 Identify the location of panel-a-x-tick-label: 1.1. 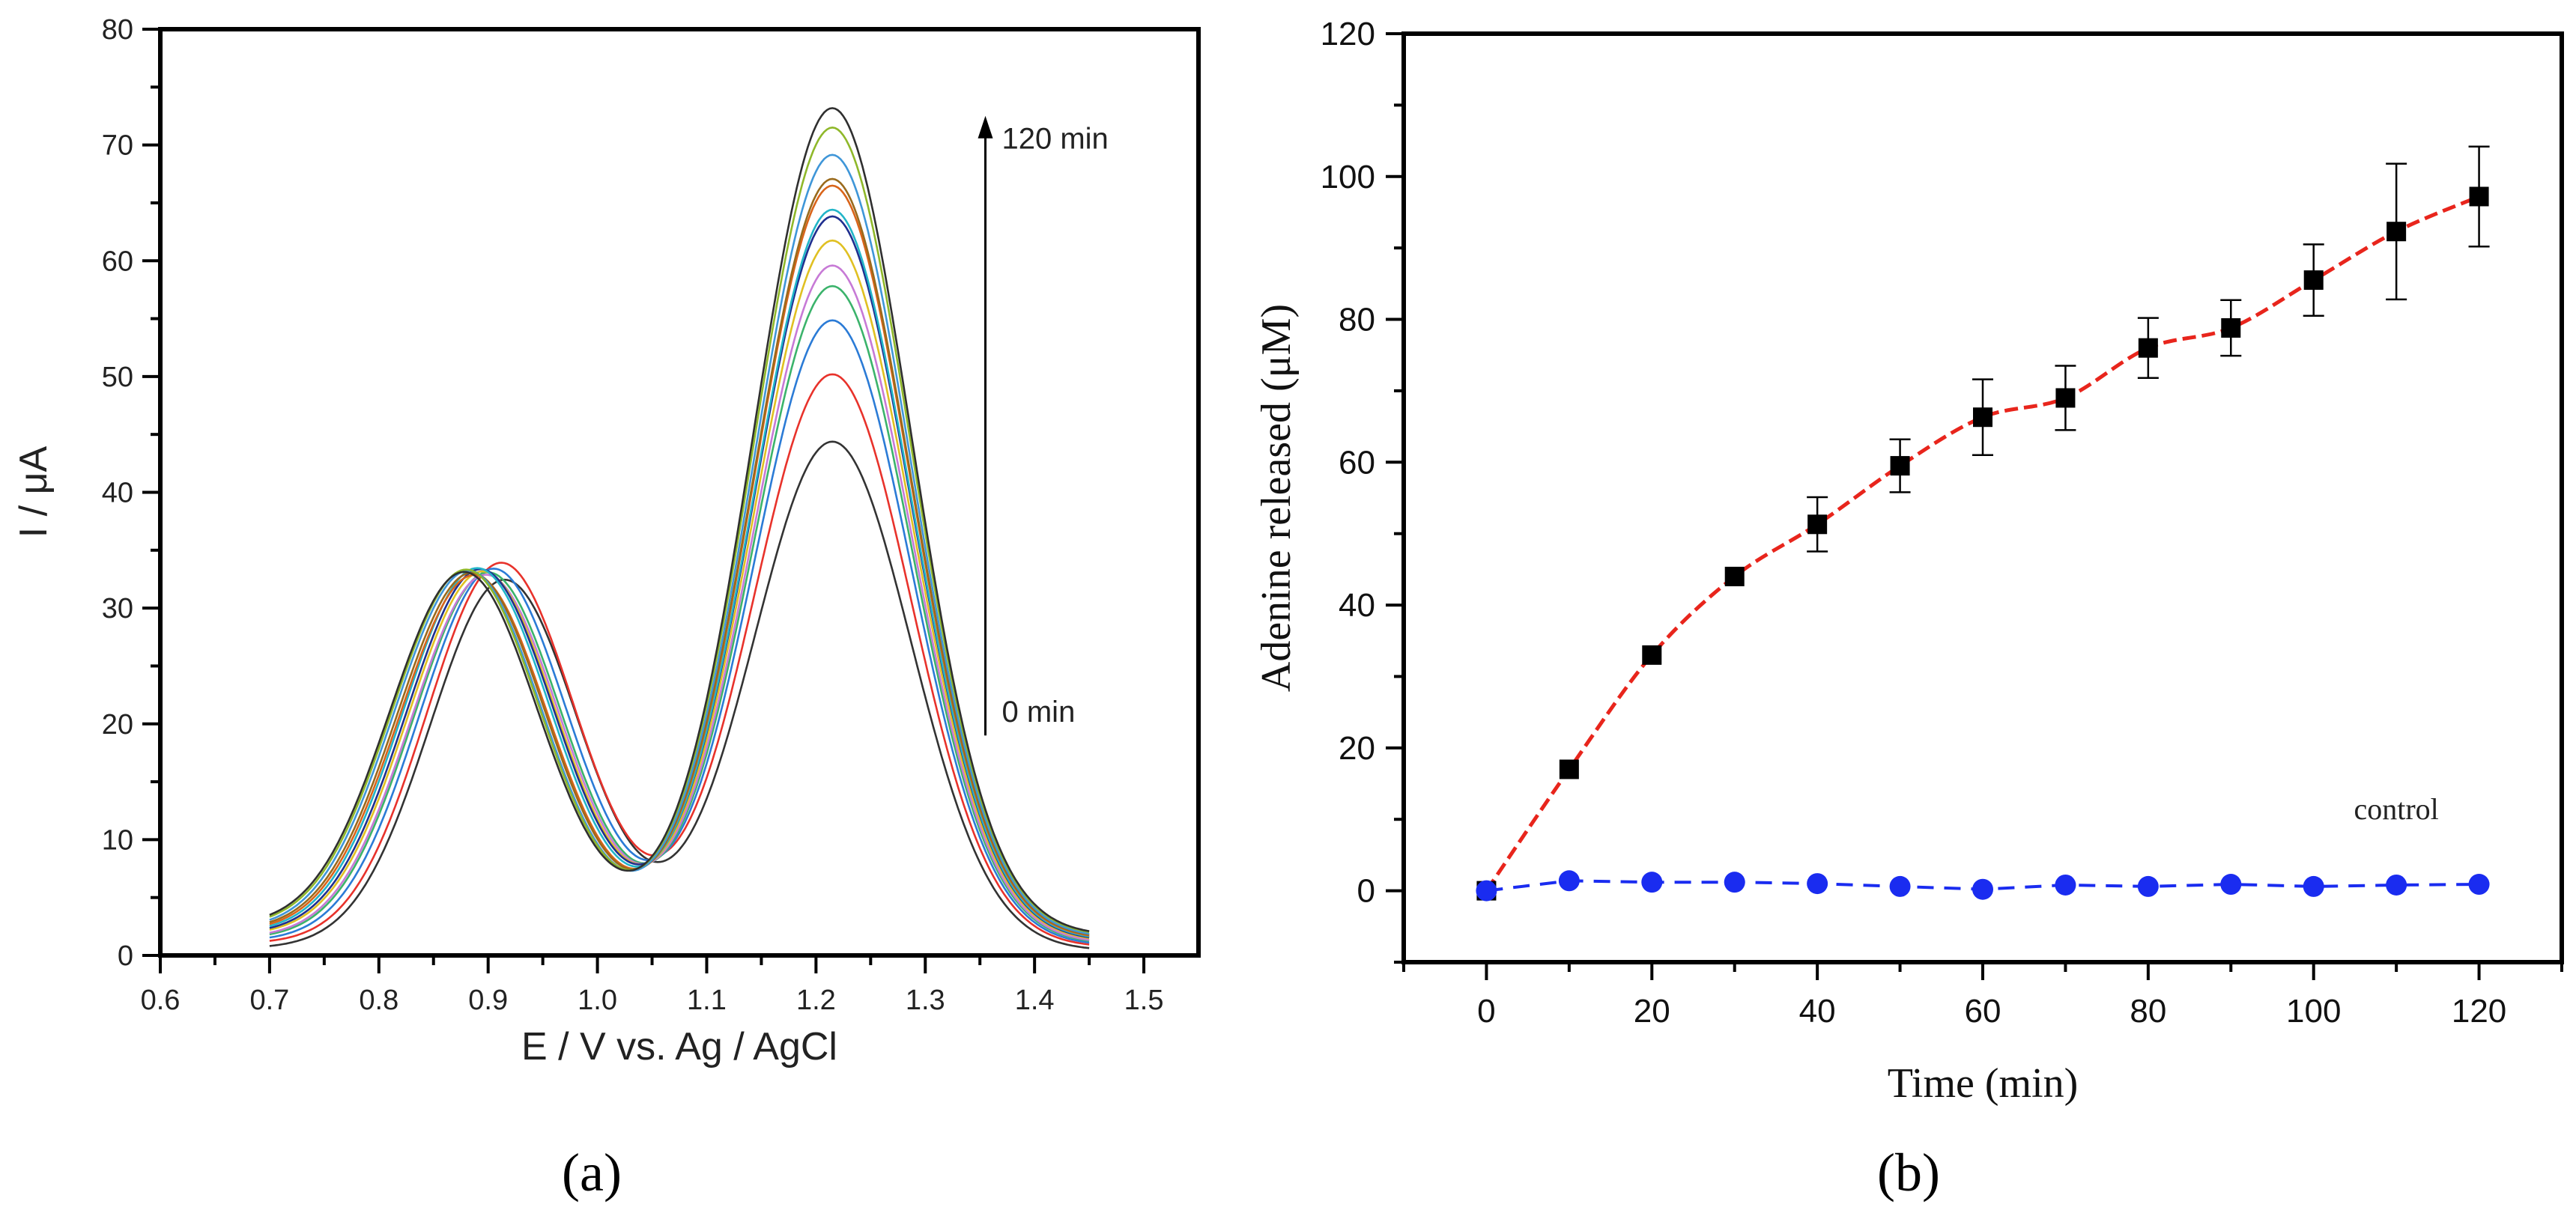
(707, 1000).